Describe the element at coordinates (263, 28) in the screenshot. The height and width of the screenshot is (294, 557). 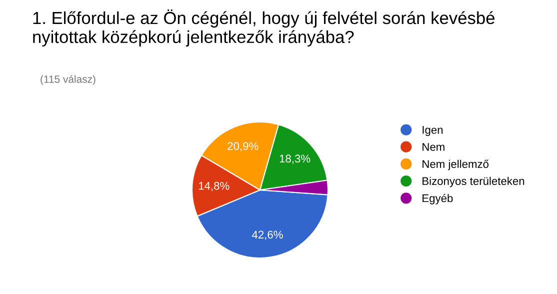
I see `chart-title: 1. Előfordul-e az Ön cégénél, hogy új felvétel során kevésbé nyitottak középkorú jelentkezők irányába?` at that location.